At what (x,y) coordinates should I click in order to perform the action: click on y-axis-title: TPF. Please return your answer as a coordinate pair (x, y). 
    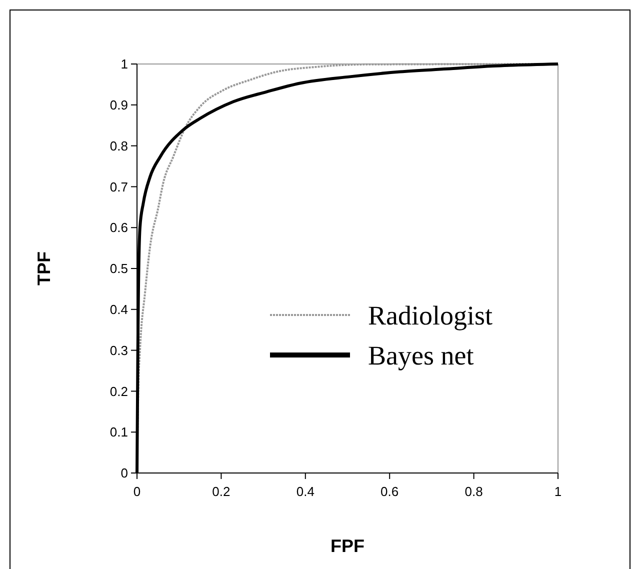
    Looking at the image, I should click on (44, 269).